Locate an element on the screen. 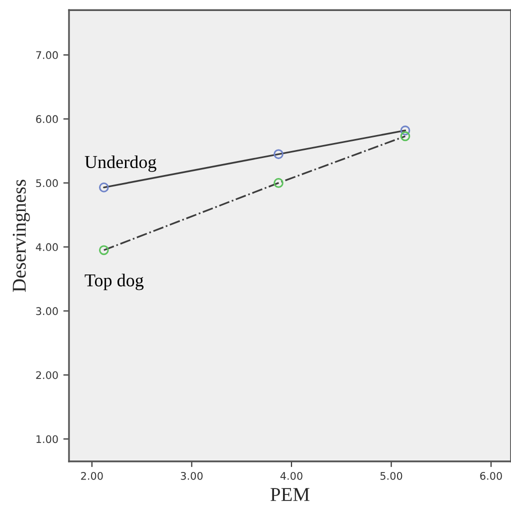 Image resolution: width=511 pixels, height=507 pixels. x-tick-label: 6.00 is located at coordinates (491, 476).